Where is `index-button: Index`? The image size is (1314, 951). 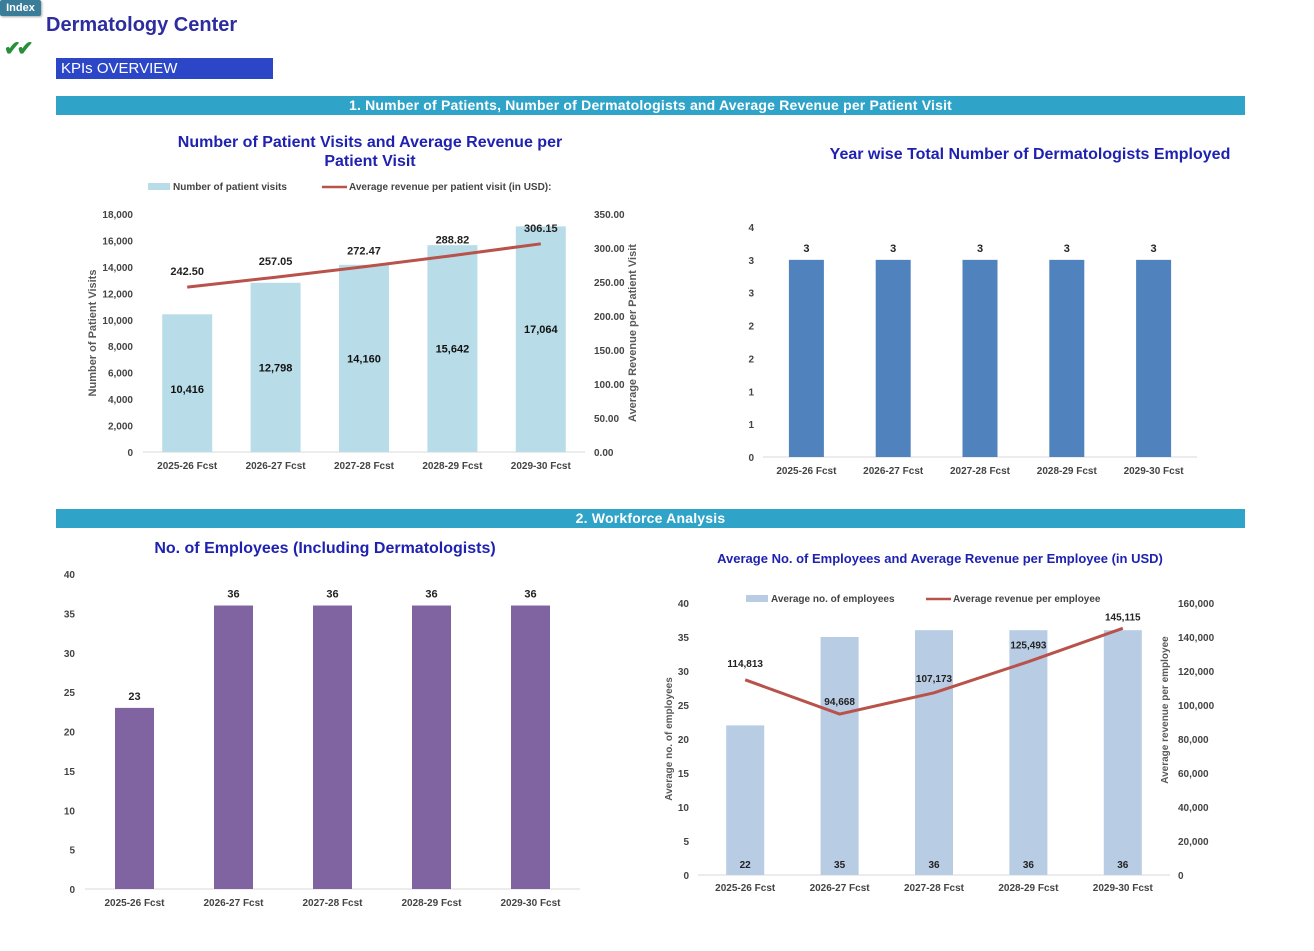 index-button: Index is located at coordinates (20, 8).